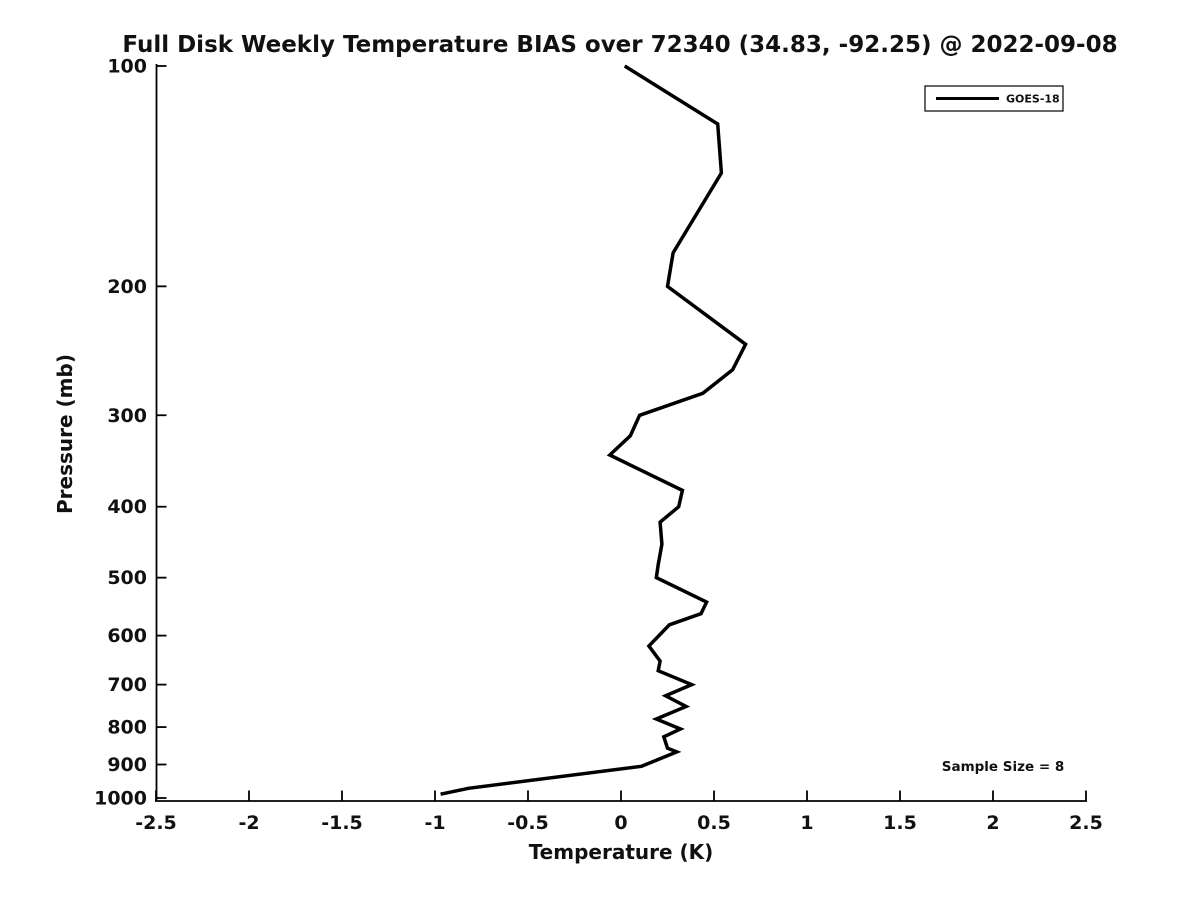 The width and height of the screenshot is (1200, 900). Describe the element at coordinates (620, 823) in the screenshot. I see `x-tick-label: 0` at that location.